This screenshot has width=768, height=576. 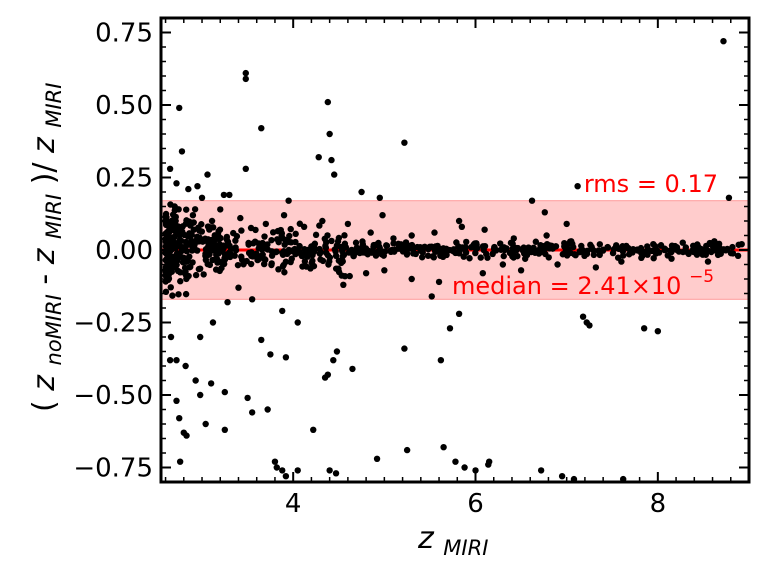 What do you see at coordinates (44, 256) in the screenshot?
I see `y-axis-label-z2: z` at bounding box center [44, 256].